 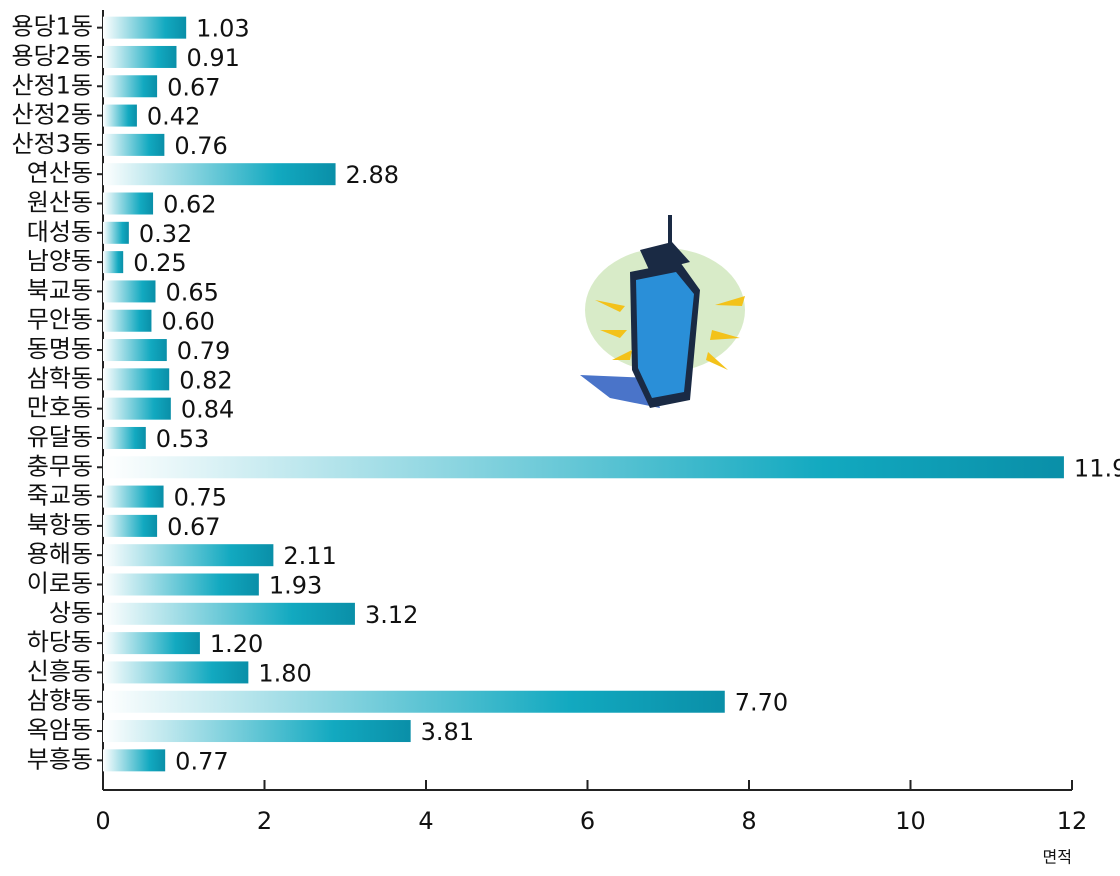 I want to click on y-tick-label: 삼향동, so click(x=60, y=701).